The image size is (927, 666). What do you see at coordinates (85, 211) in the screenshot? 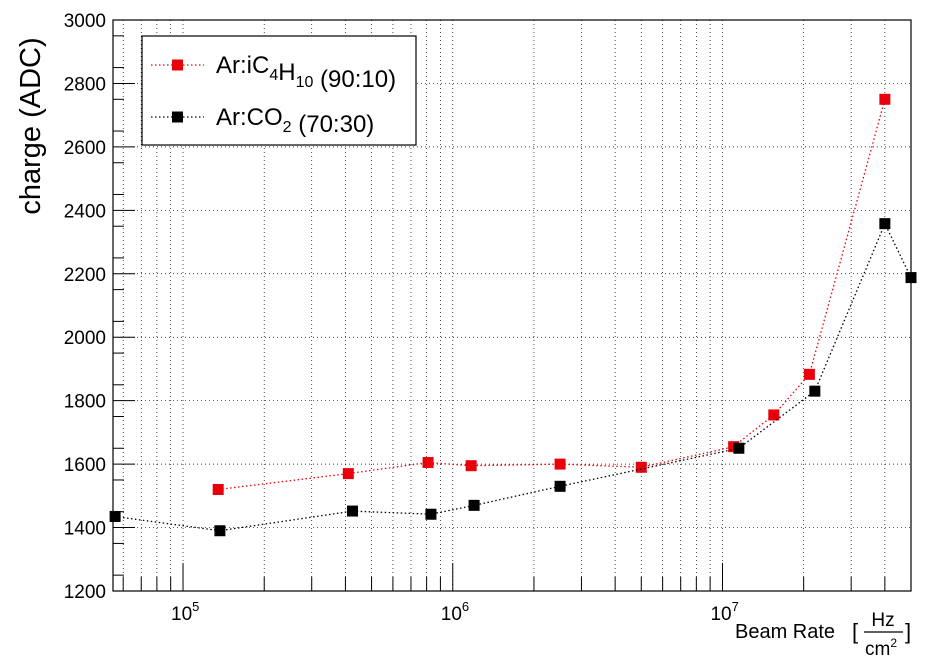
I see `y-tick-label: 2400` at bounding box center [85, 211].